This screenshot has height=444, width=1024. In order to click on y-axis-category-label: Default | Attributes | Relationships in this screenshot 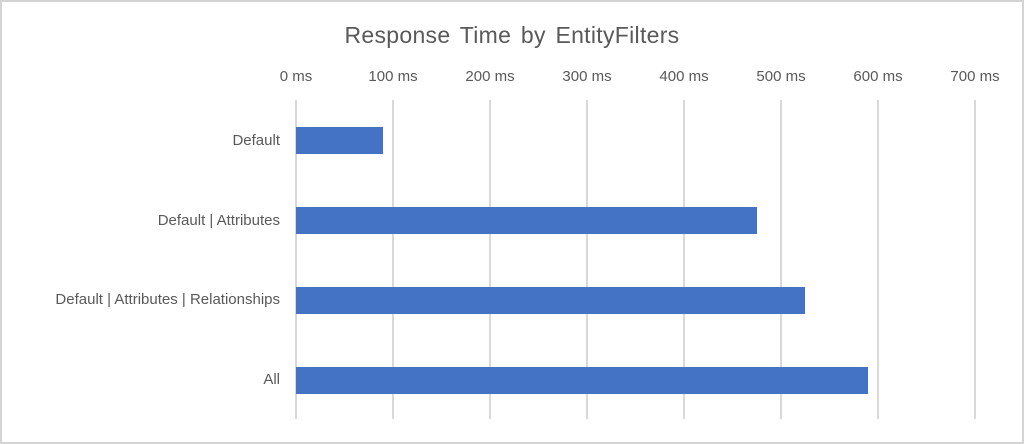, I will do `click(167, 300)`.